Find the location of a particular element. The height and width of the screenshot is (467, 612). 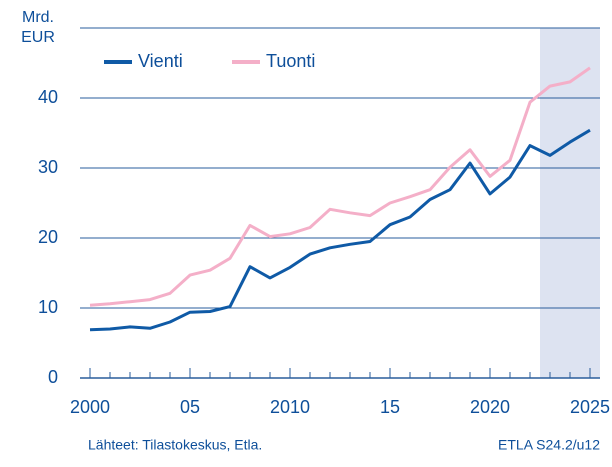

y-tick-label: 40 is located at coordinates (48, 97).